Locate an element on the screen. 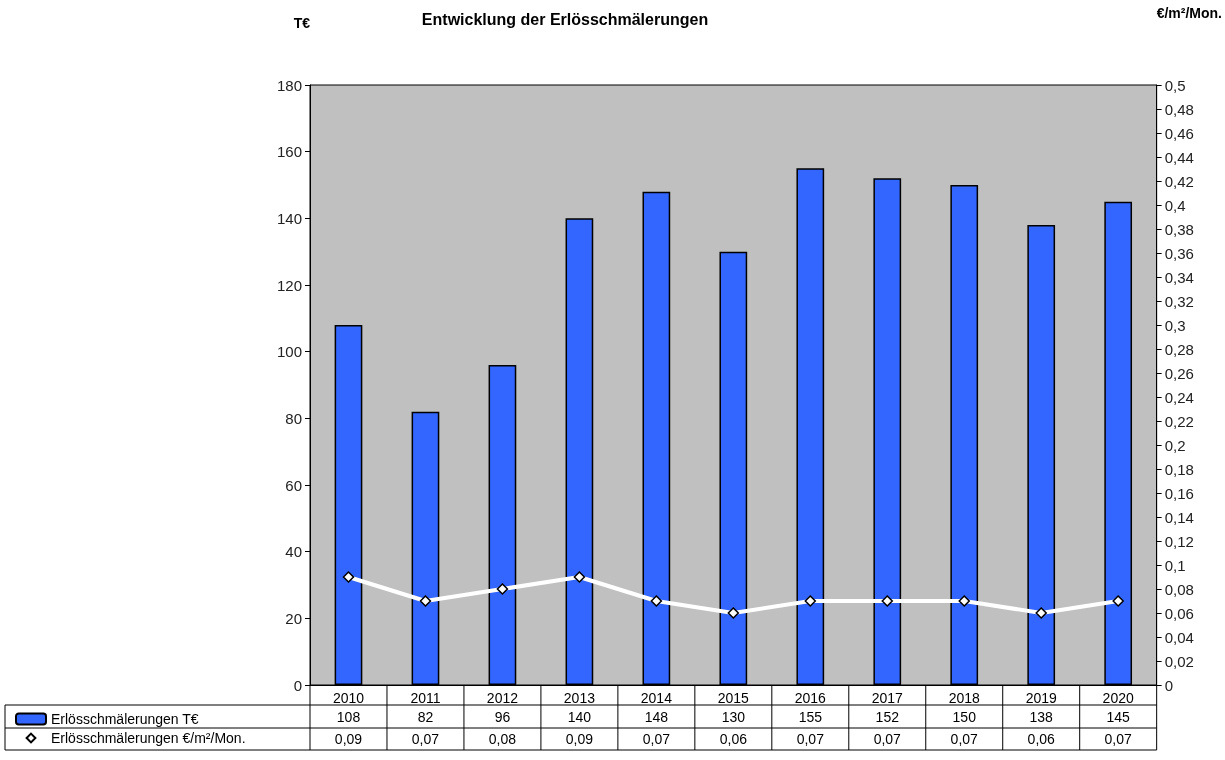  y2-tick-label: 0,34 is located at coordinates (1179, 277).